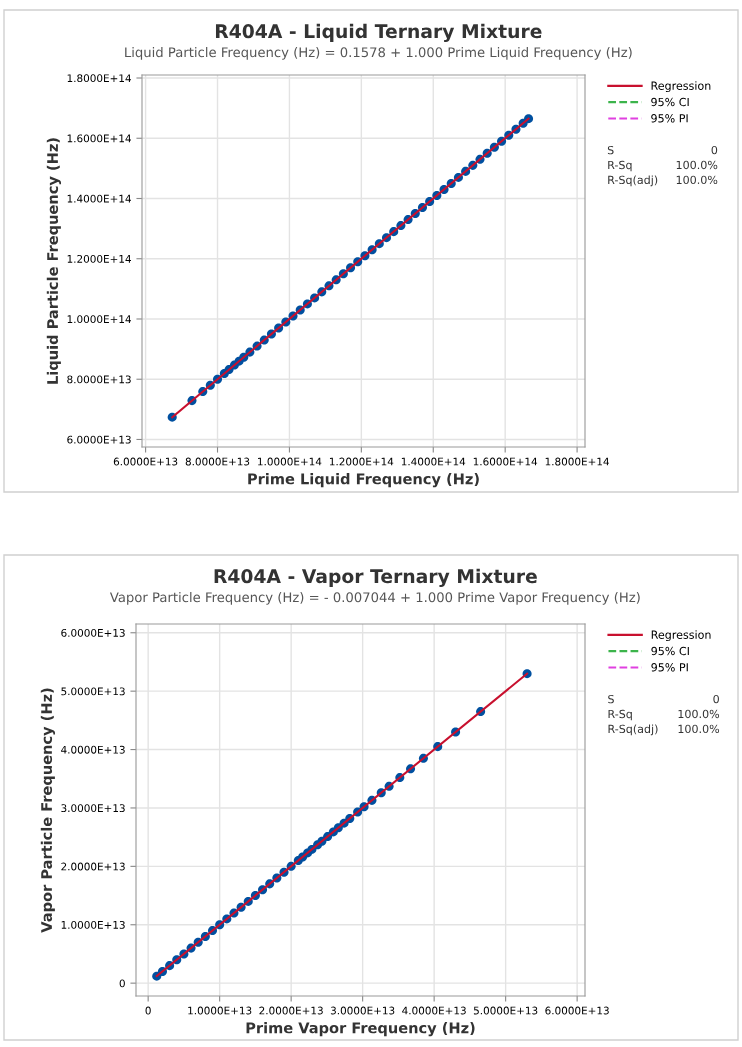 This screenshot has width=742, height=1047. I want to click on y-tick-label: 5.0000E+13, so click(93, 691).